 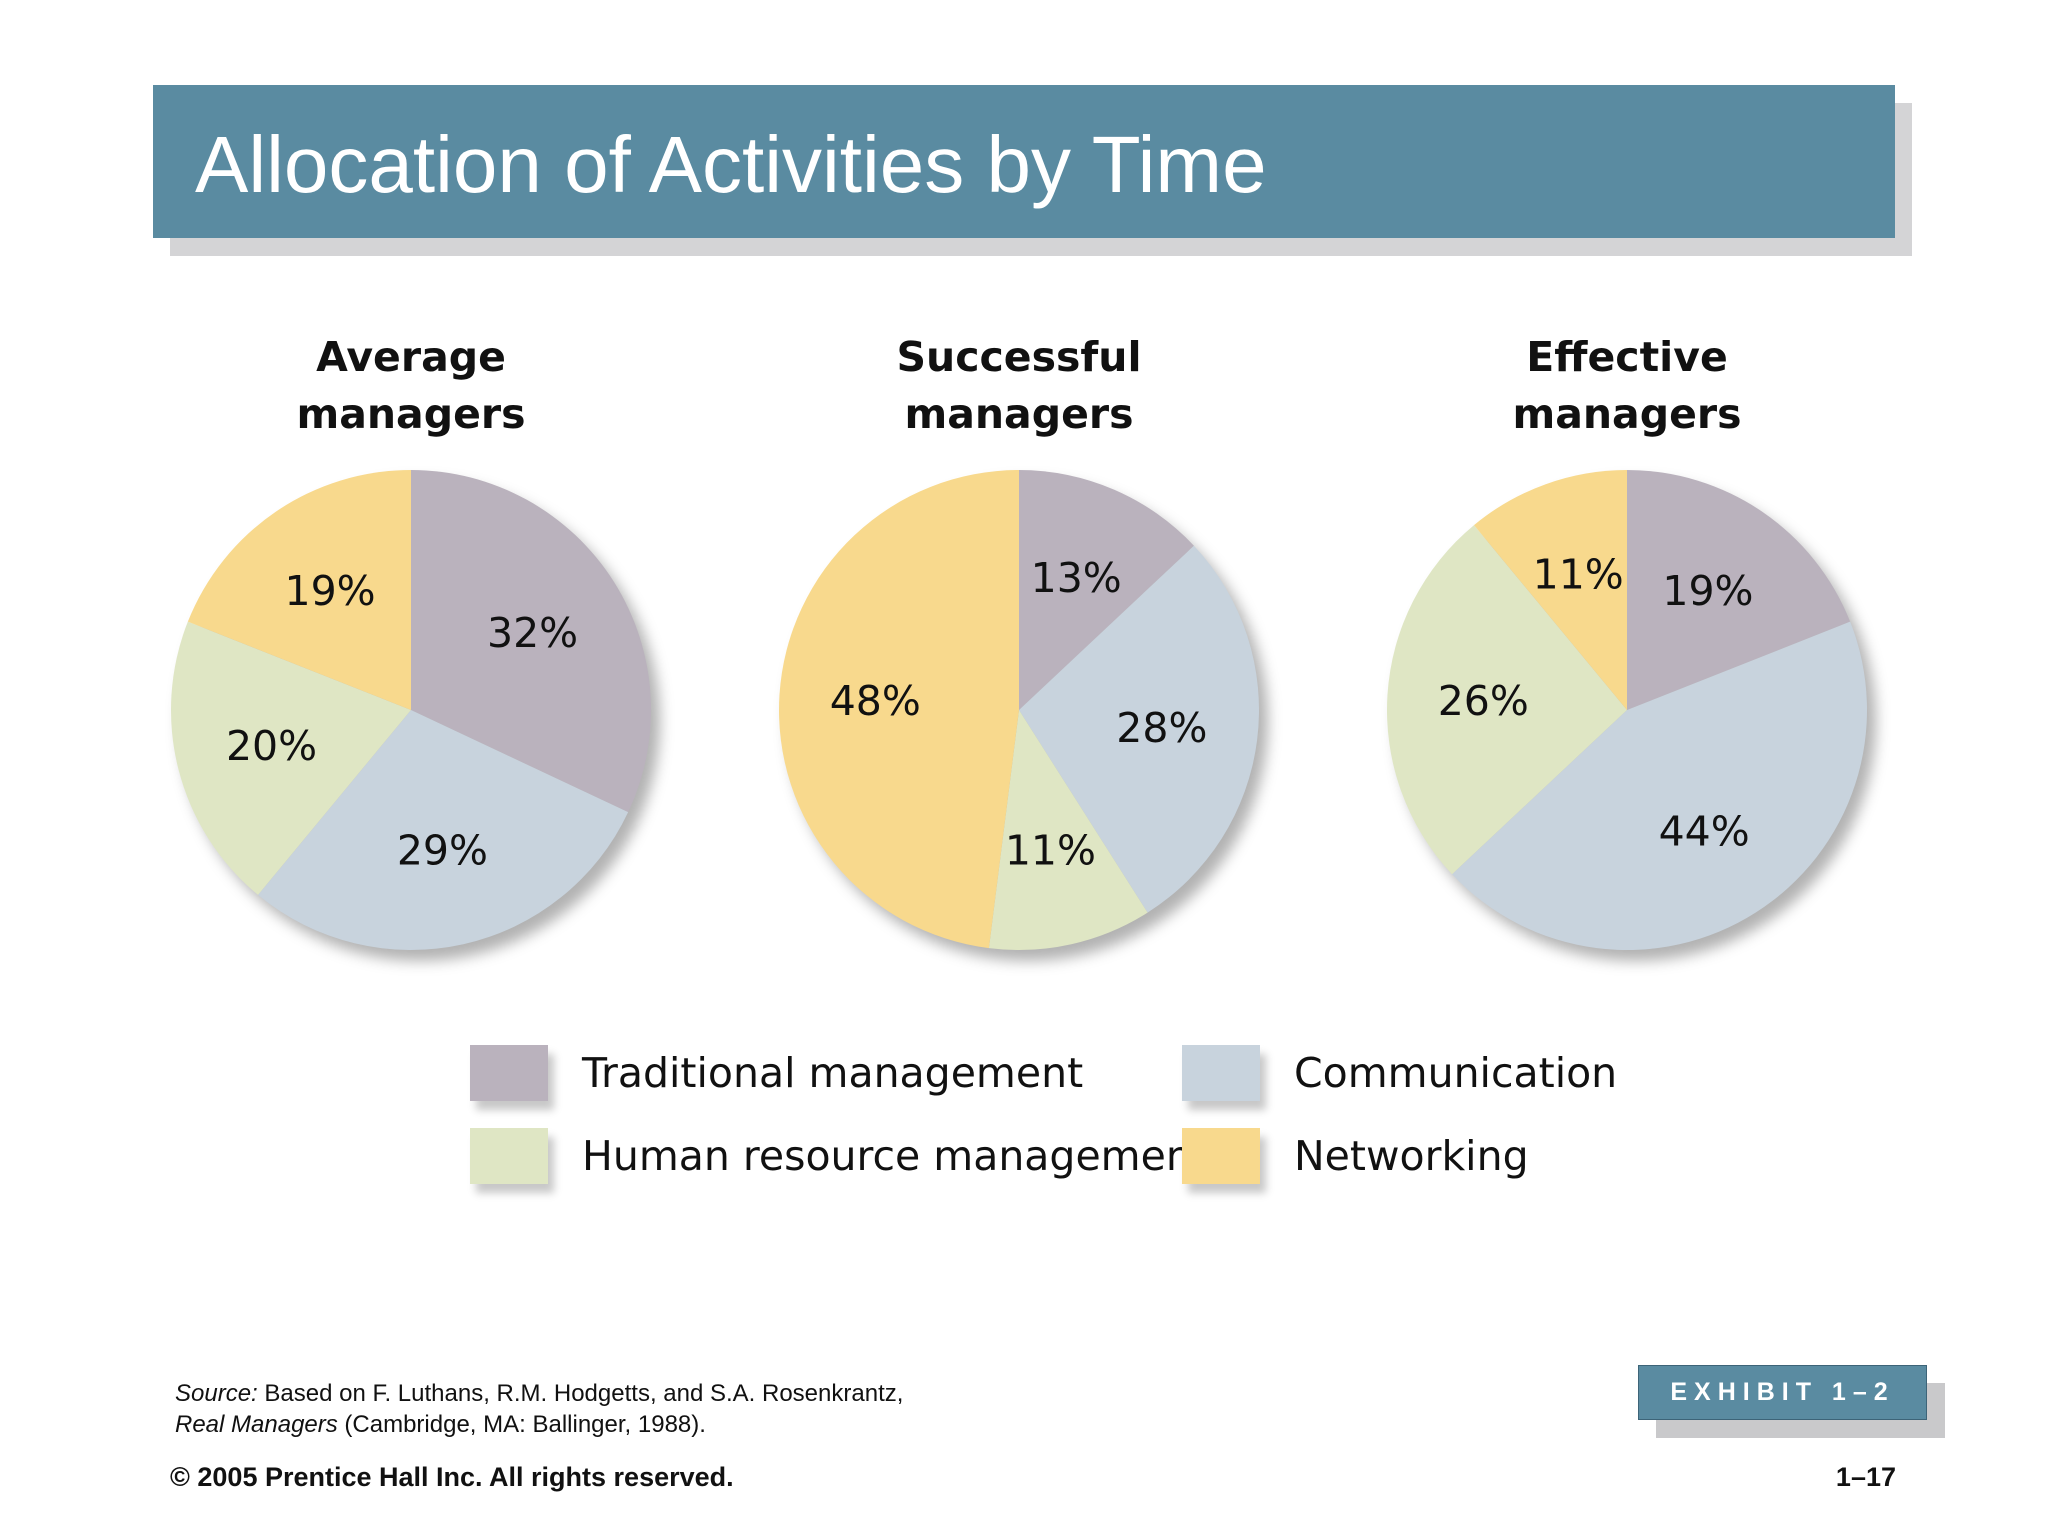 What do you see at coordinates (271, 746) in the screenshot?
I see `pie-label-human-resource-management: 20%` at bounding box center [271, 746].